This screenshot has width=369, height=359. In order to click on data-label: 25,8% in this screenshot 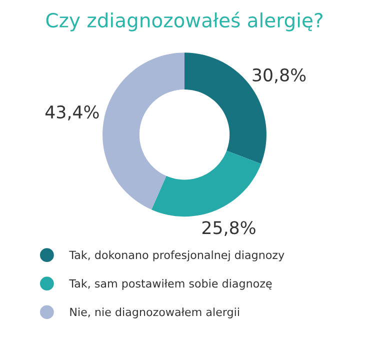, I will do `click(229, 228)`.